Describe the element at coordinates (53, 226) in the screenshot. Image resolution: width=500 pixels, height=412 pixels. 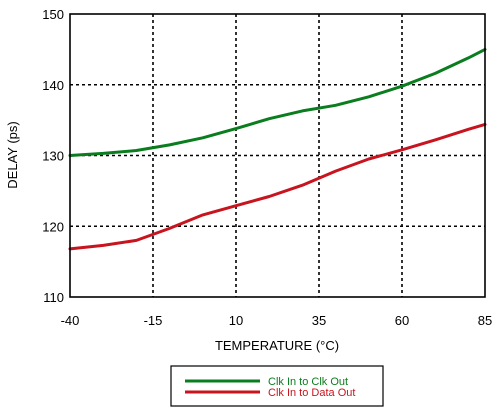
I see `y-tick-label: 120` at that location.